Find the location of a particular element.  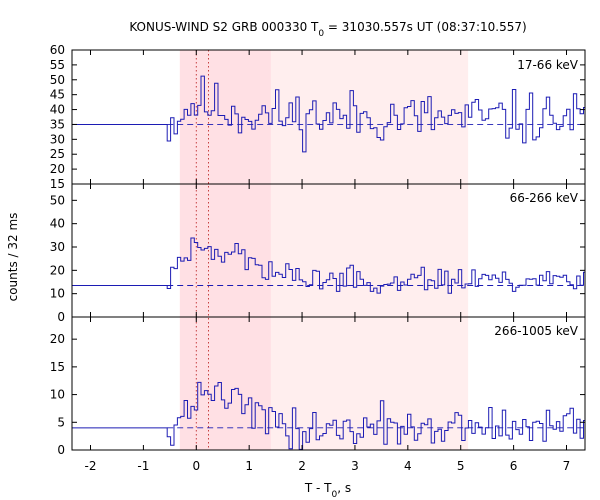

x-tick-label: 3 is located at coordinates (355, 466).